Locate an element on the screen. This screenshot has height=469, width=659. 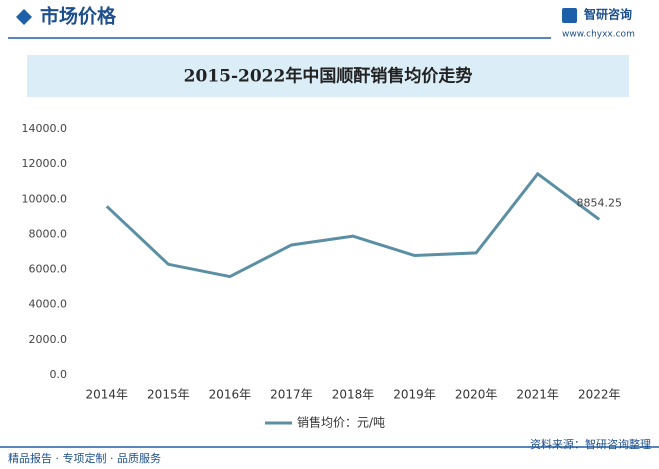
y-tick-label: 14000.0 is located at coordinates (45, 128).